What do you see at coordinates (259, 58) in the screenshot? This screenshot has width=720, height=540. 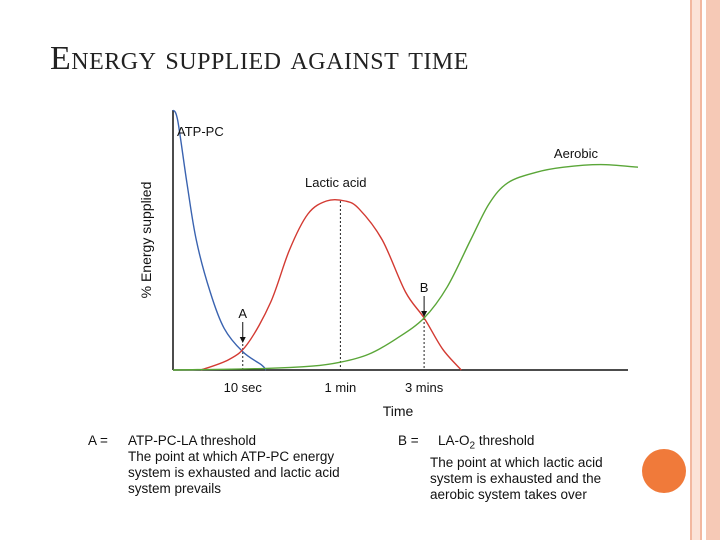 I see `slide-title: Energy supplied against time` at bounding box center [259, 58].